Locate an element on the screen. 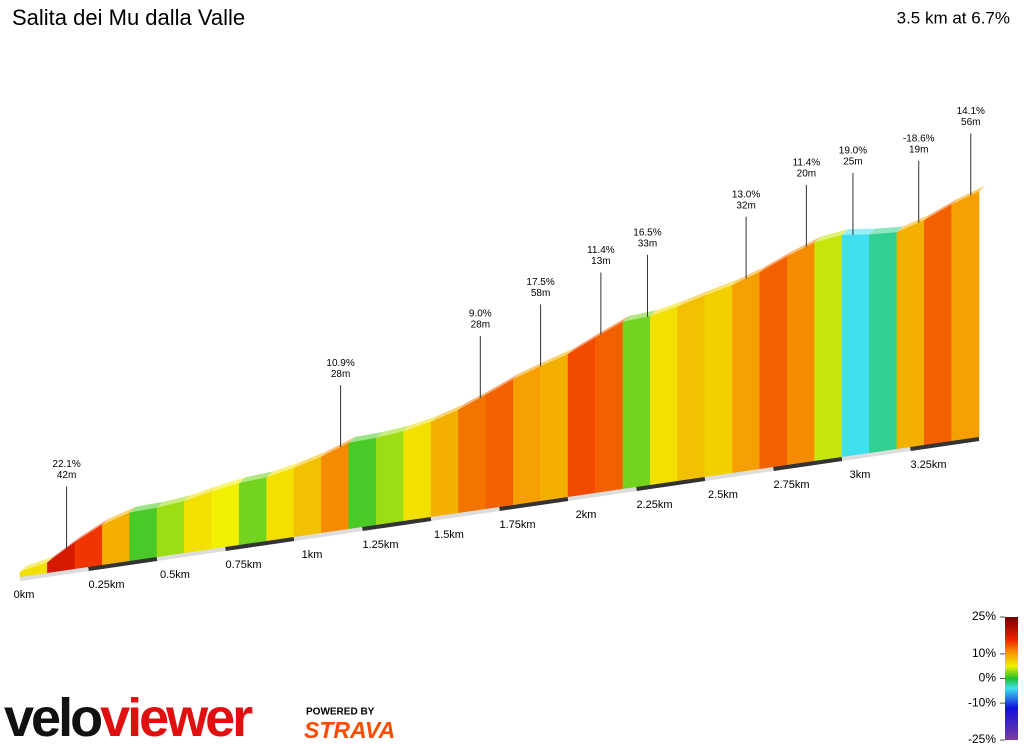 This screenshot has height=750, width=1024. x-tick-label: 2.75km is located at coordinates (791, 485).